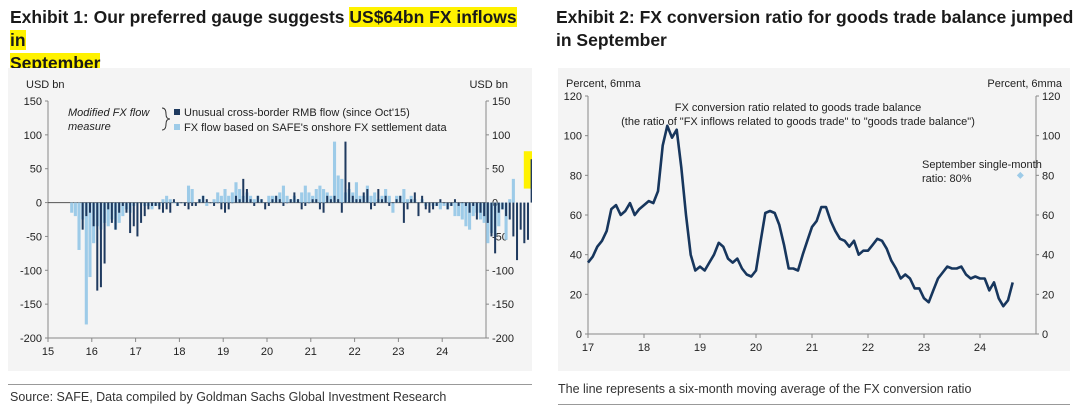  What do you see at coordinates (109, 113) in the screenshot?
I see `legend-group-label: Modified FX flow` at bounding box center [109, 113].